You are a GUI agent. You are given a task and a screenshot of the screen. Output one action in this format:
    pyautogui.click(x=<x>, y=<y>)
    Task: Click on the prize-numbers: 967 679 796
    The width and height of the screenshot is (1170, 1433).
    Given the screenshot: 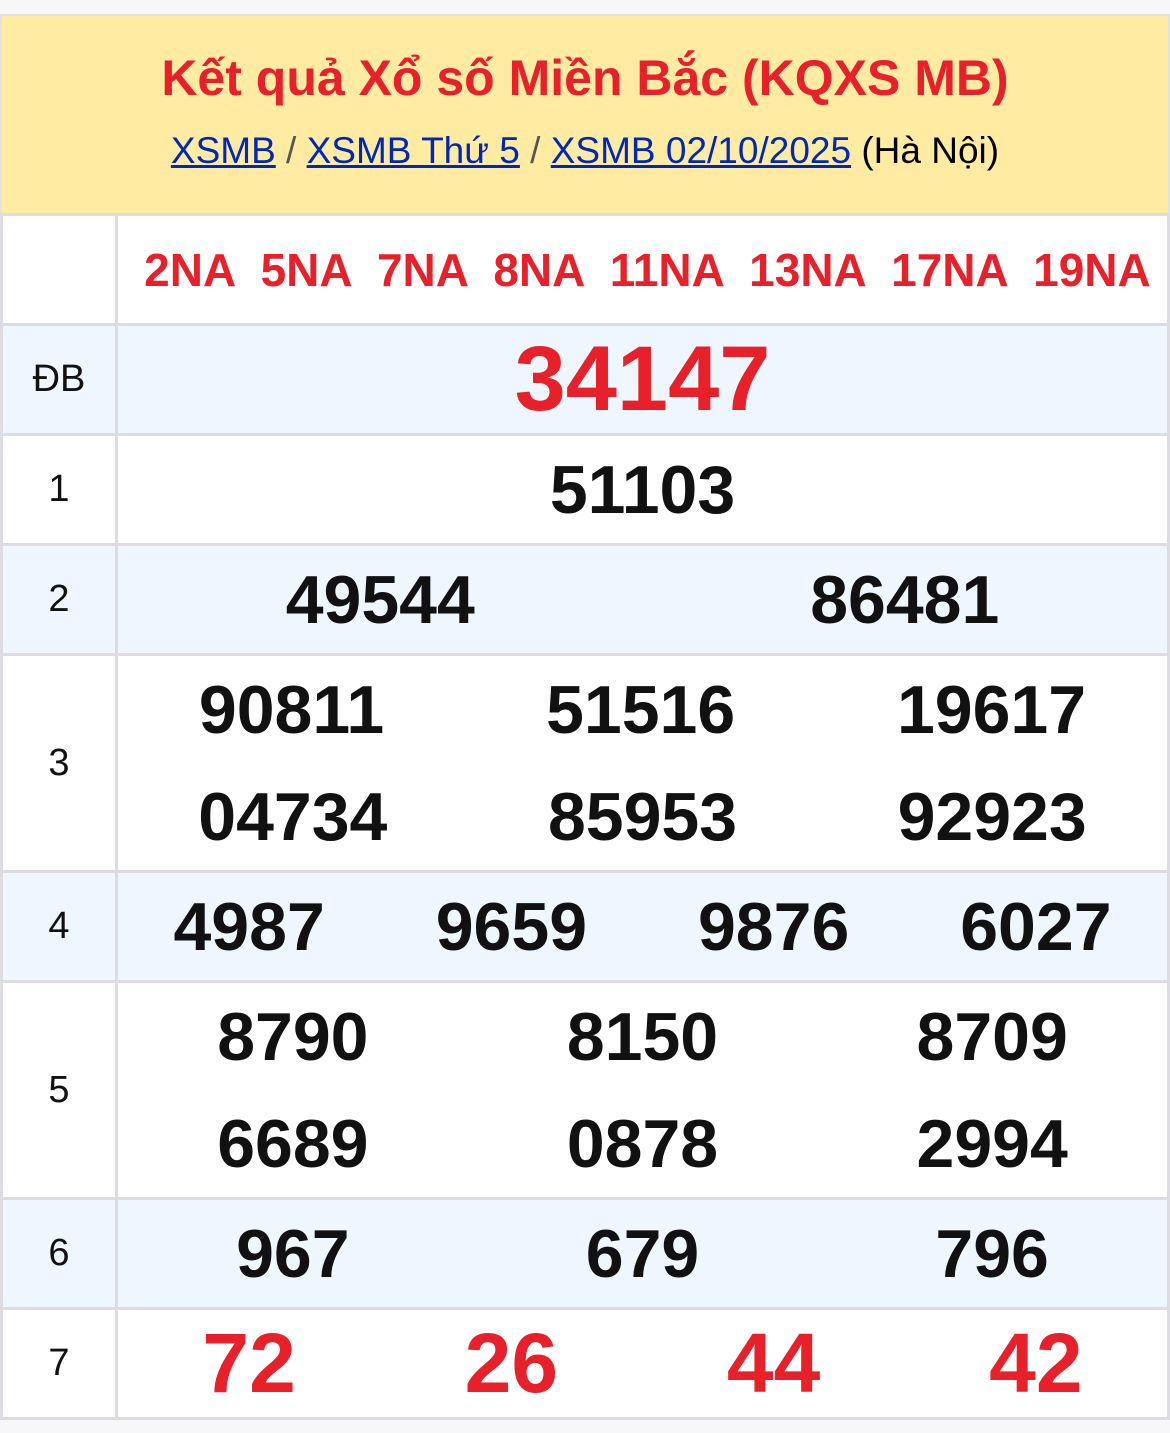 What is the action you would take?
    pyautogui.click(x=642, y=1254)
    